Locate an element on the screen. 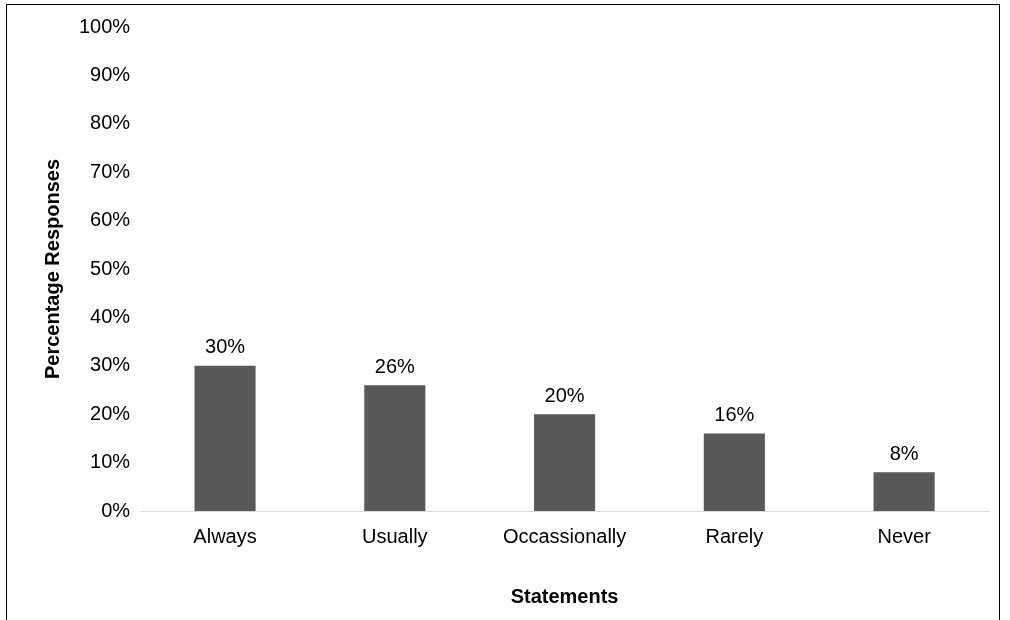  y-tick-label: 90% is located at coordinates (110, 73).